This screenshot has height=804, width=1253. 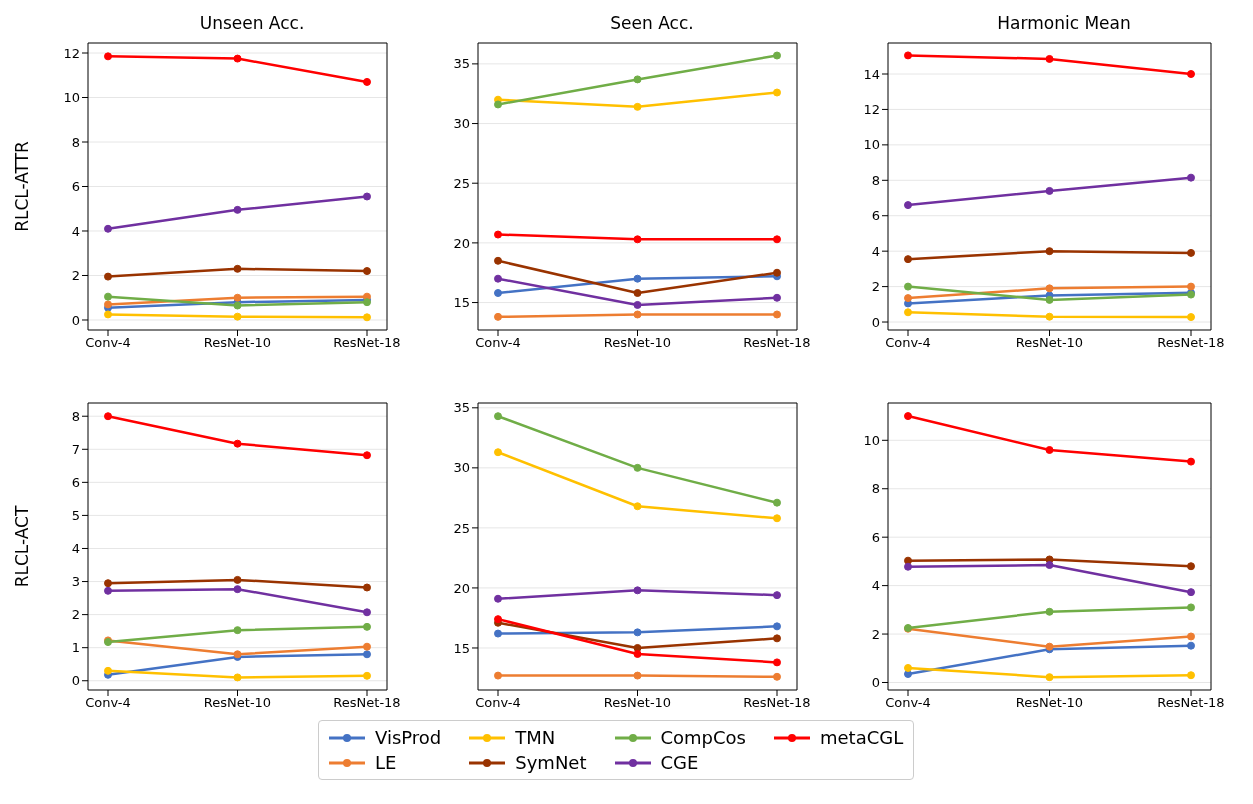 I want to click on y-tick-label: 25, so click(x=461, y=528).